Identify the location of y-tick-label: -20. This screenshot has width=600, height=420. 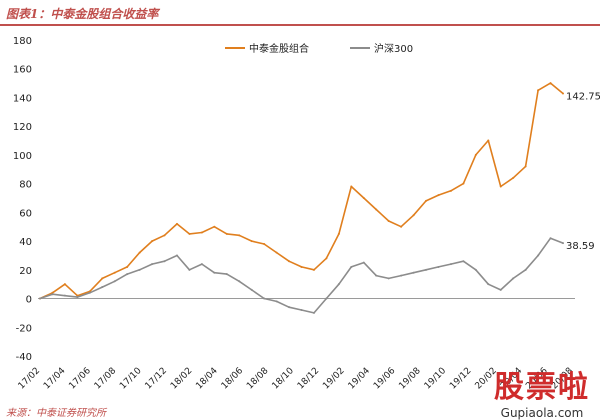
(24, 328).